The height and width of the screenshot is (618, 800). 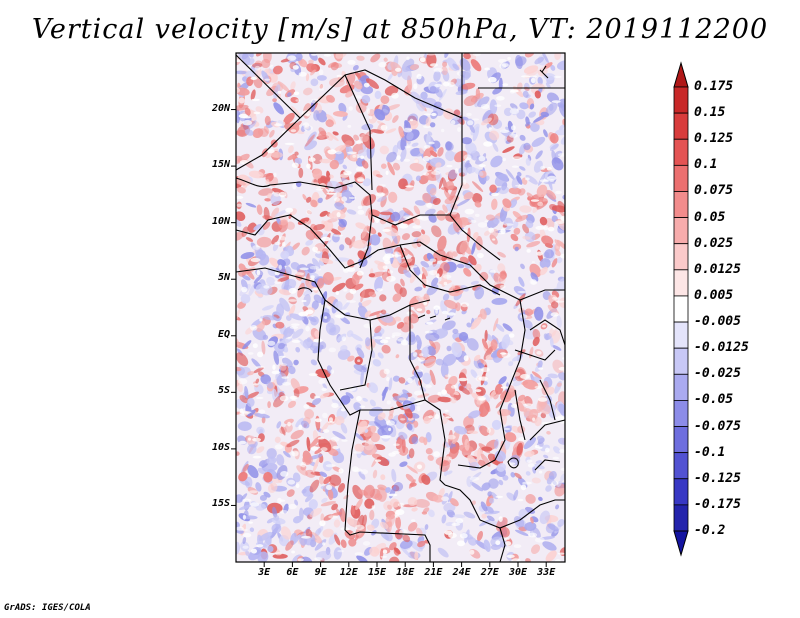 I want to click on x-tick-label: 15E, so click(x=377, y=572).